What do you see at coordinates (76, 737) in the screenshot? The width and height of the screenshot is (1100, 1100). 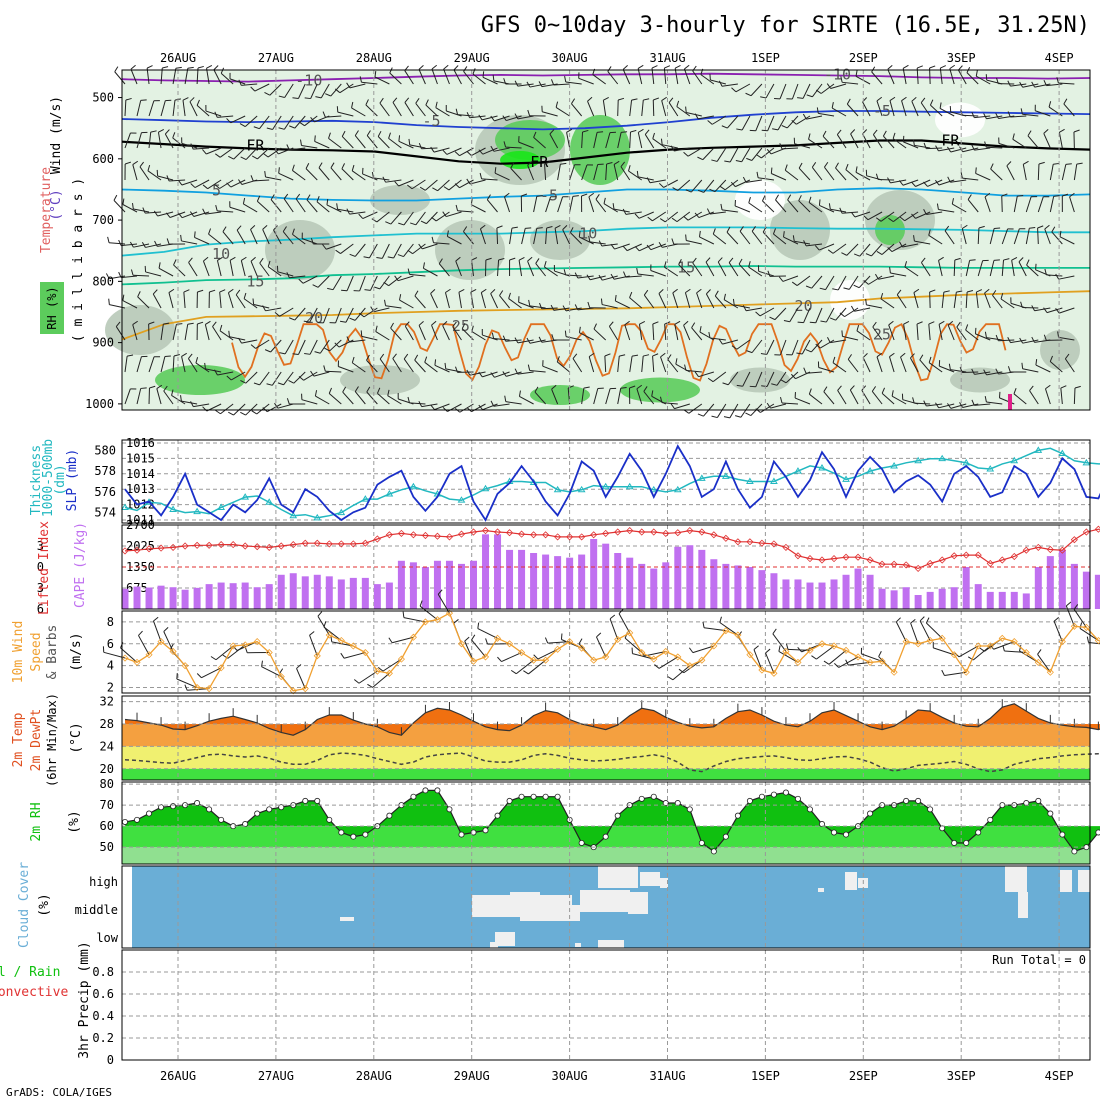 I see `axis-label: (°C)` at bounding box center [76, 737].